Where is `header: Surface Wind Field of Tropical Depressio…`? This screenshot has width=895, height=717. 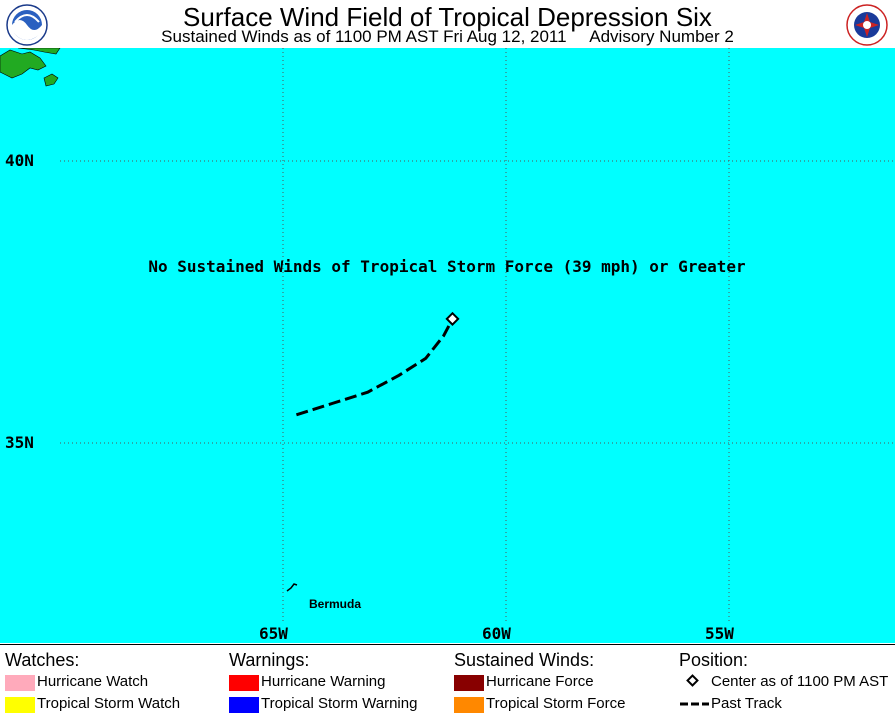
header: Surface Wind Field of Tropical Depressio… is located at coordinates (447, 24).